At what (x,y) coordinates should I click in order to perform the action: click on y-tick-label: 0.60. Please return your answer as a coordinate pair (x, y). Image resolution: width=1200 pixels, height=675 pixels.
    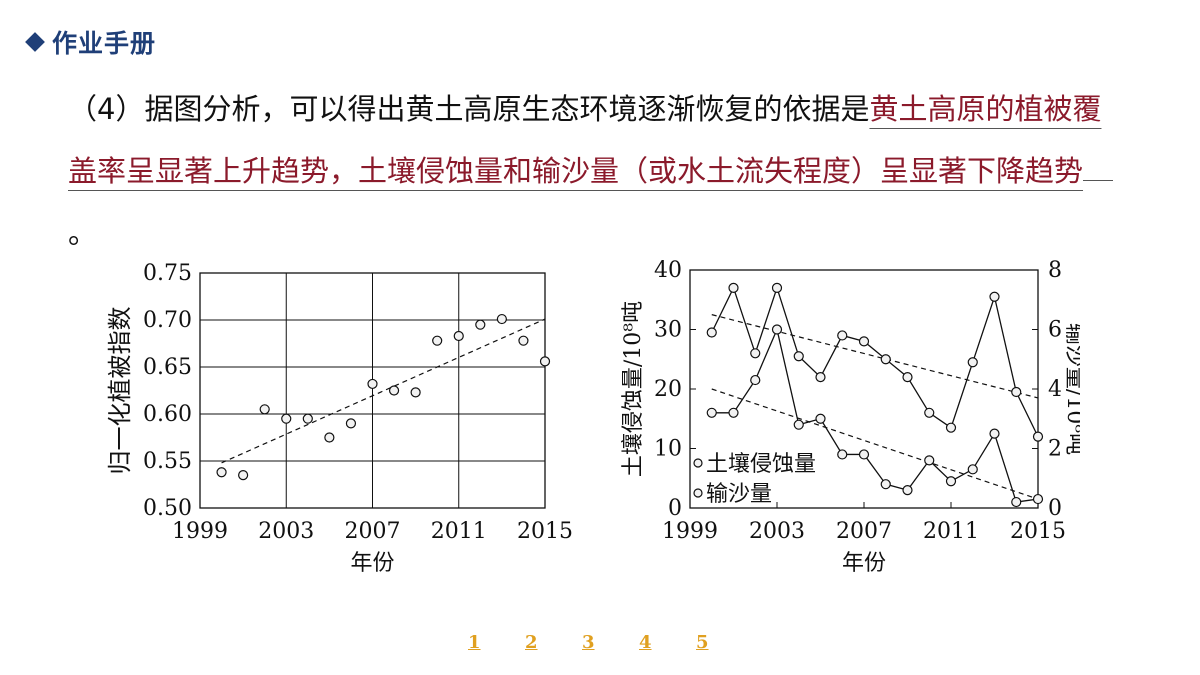
    Looking at the image, I should click on (167, 414).